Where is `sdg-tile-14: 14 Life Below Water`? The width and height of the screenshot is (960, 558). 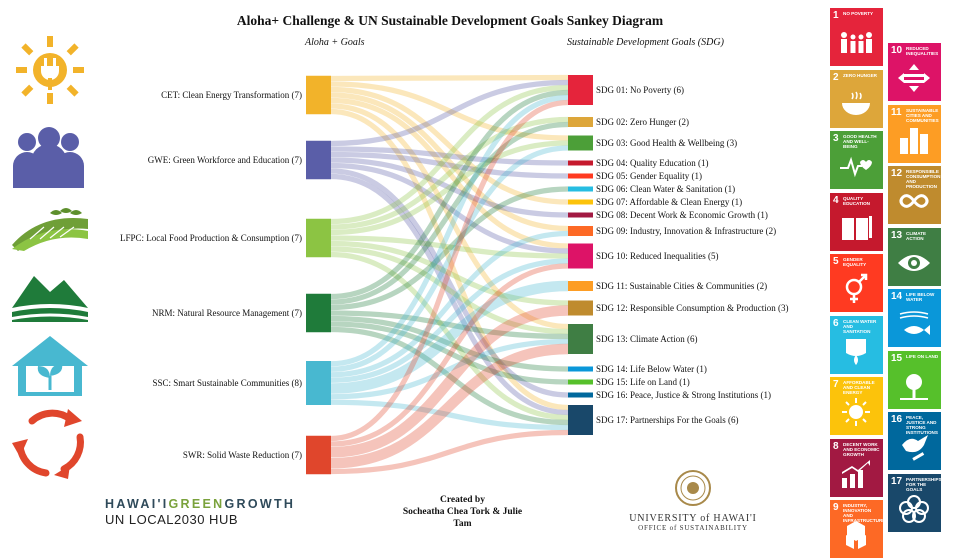 sdg-tile-14: 14 Life Below Water is located at coordinates (914, 318).